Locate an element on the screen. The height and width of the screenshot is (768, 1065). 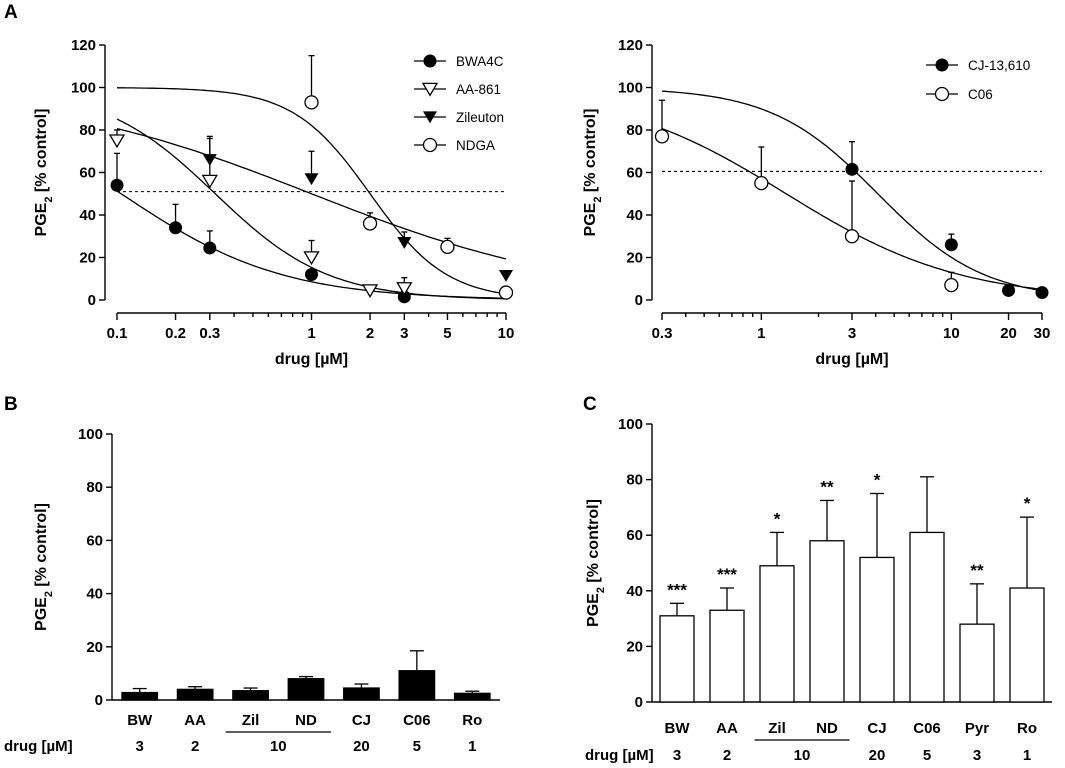
c-bw-significance: *** is located at coordinates (677, 589).